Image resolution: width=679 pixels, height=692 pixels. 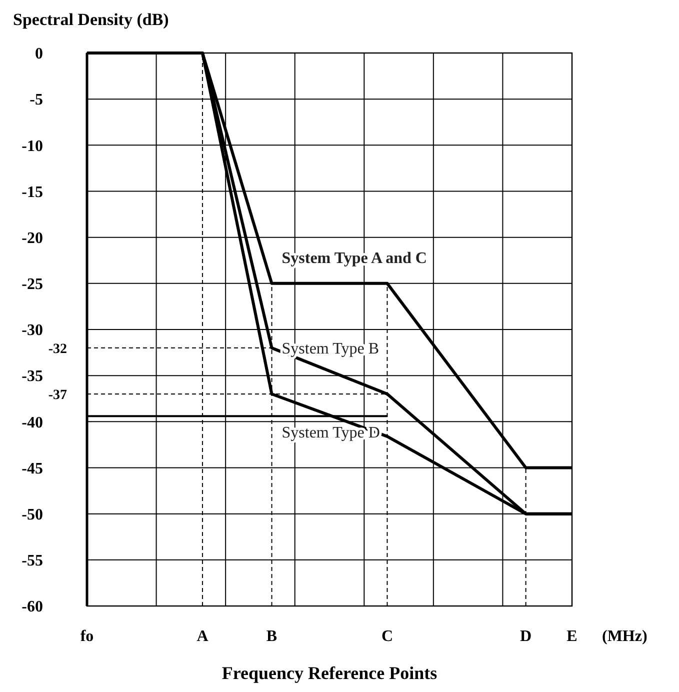 What do you see at coordinates (202, 636) in the screenshot?
I see `x-tick-label: A` at bounding box center [202, 636].